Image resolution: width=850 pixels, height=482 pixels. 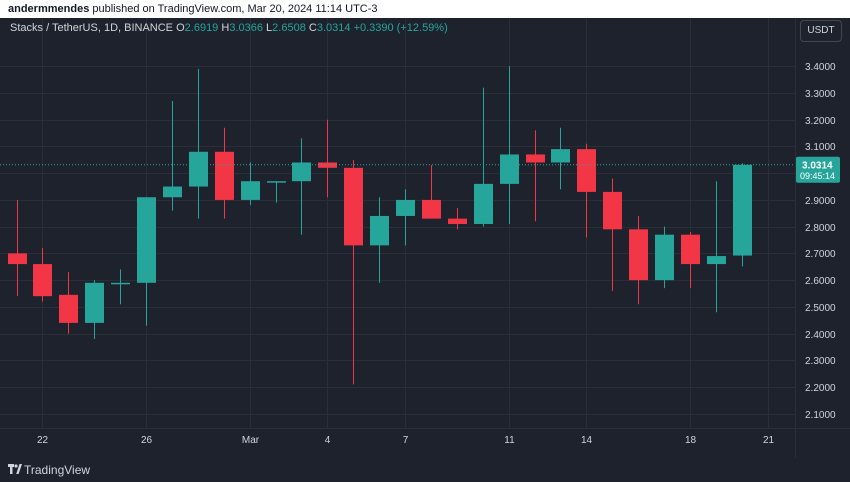 What do you see at coordinates (817, 165) in the screenshot?
I see `last-price-label: 3.0314` at bounding box center [817, 165].